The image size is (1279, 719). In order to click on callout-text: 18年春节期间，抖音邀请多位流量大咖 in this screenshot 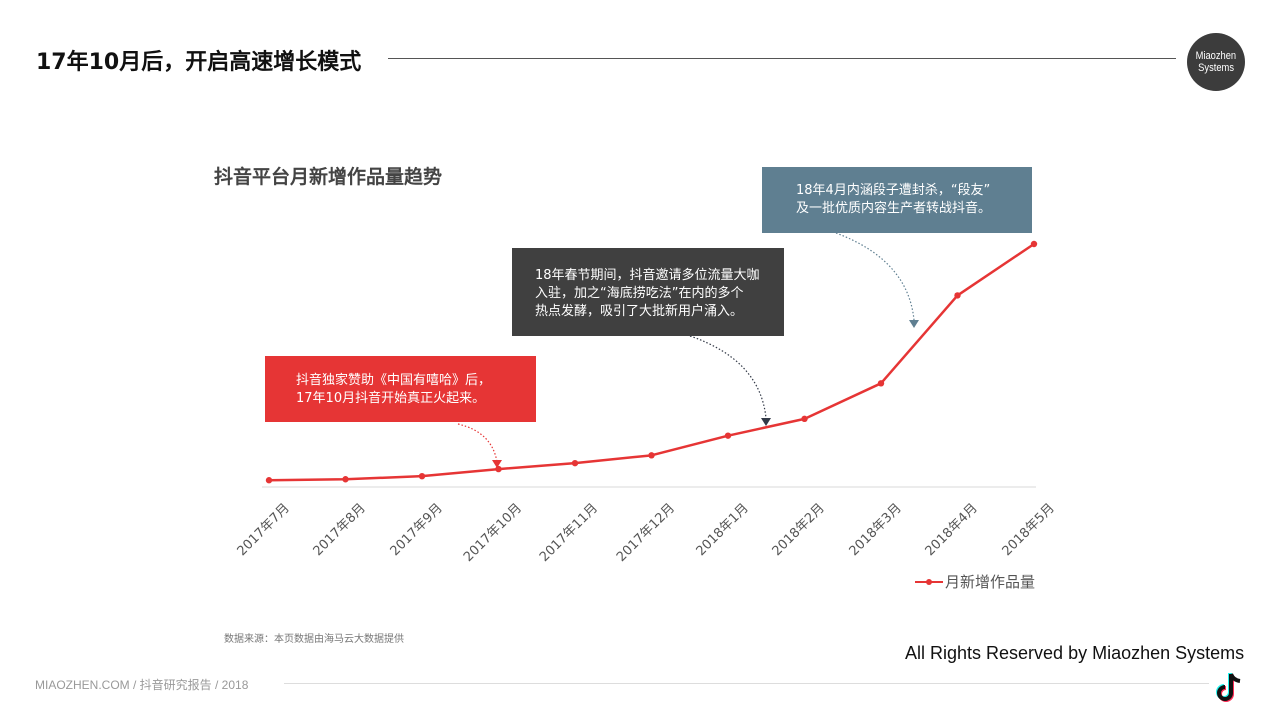, I will do `click(647, 275)`.